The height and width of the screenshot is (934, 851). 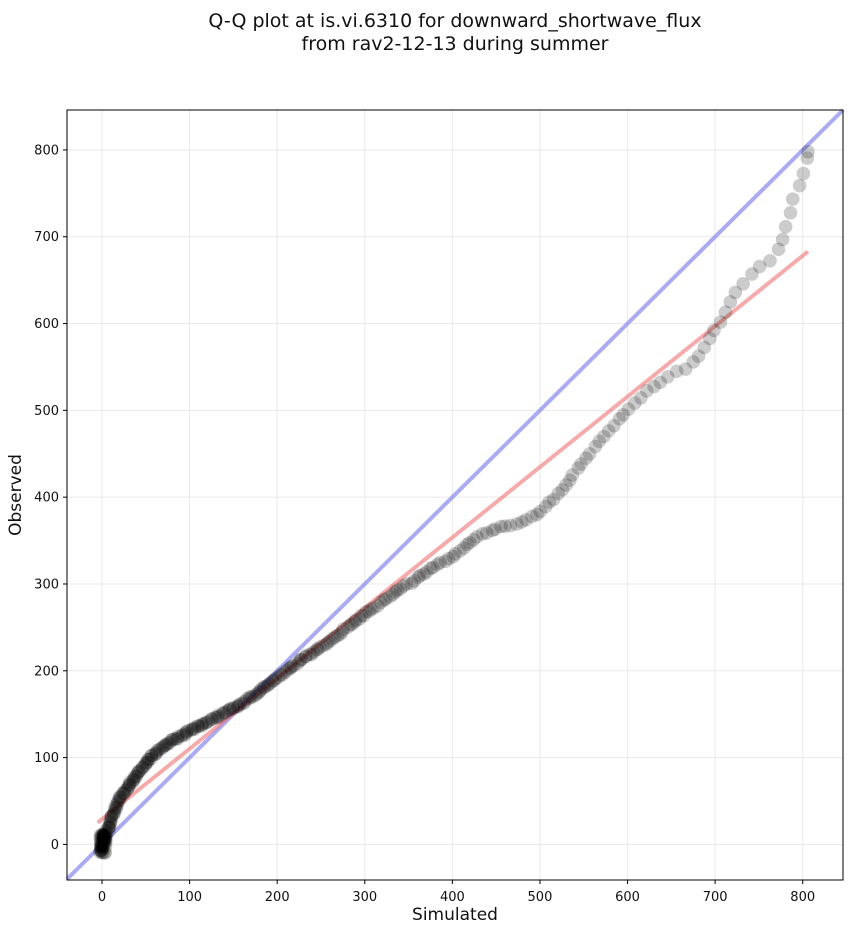 I want to click on y-tick-label: 200, so click(x=46, y=671).